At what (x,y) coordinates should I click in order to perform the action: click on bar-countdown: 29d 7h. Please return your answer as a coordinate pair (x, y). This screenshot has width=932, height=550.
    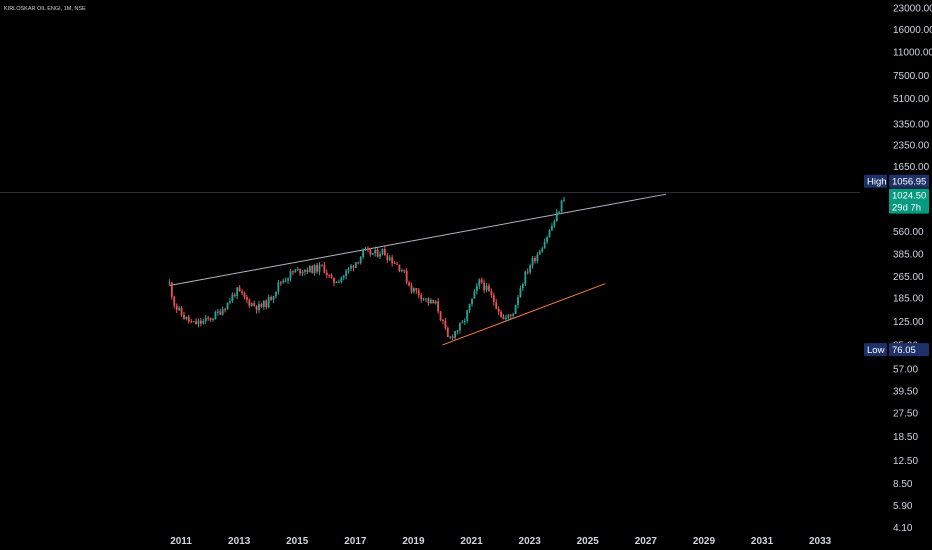
    Looking at the image, I should click on (906, 208).